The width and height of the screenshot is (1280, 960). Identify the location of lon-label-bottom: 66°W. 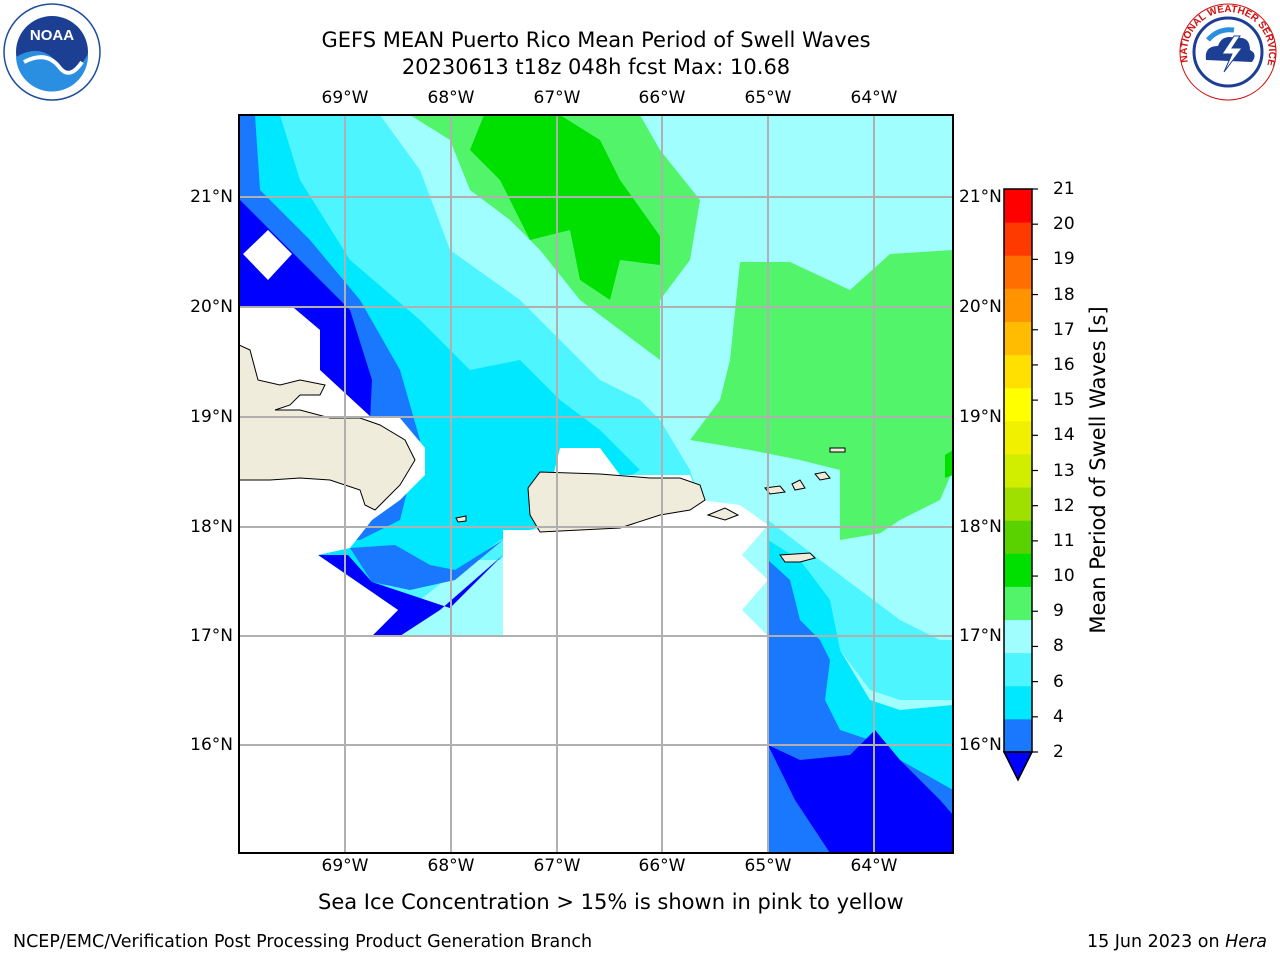
(662, 866).